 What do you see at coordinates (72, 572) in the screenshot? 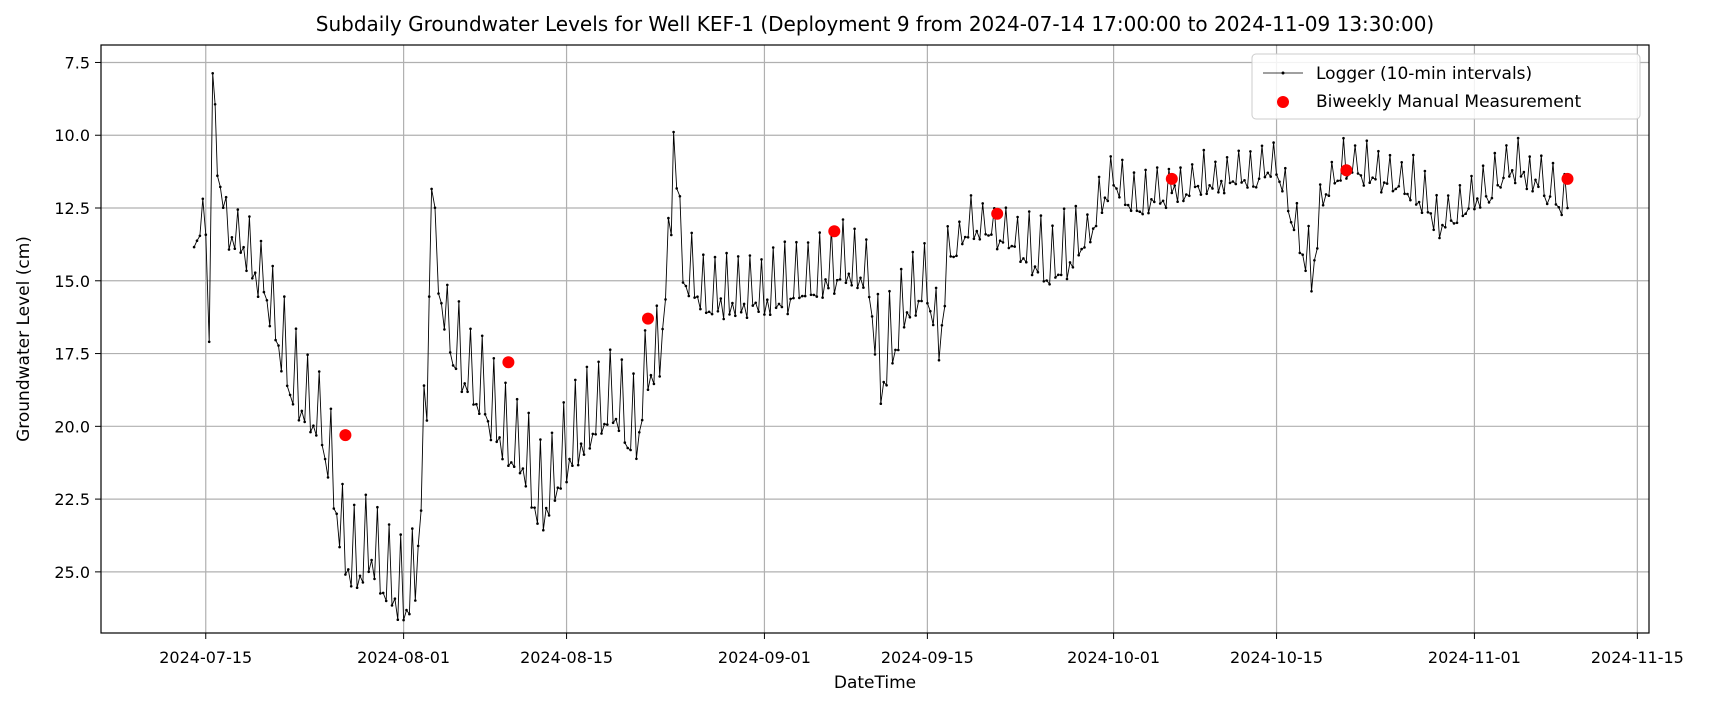
I see `y-tick-label: 25.0` at bounding box center [72, 572].